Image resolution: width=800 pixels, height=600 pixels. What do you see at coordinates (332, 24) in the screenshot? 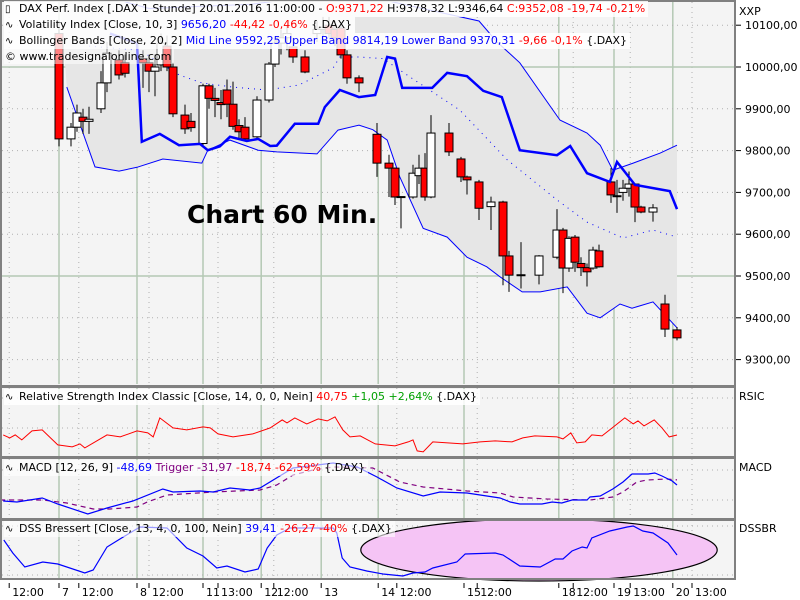
I see `volatility-symbol: {.DAX}` at bounding box center [332, 24].